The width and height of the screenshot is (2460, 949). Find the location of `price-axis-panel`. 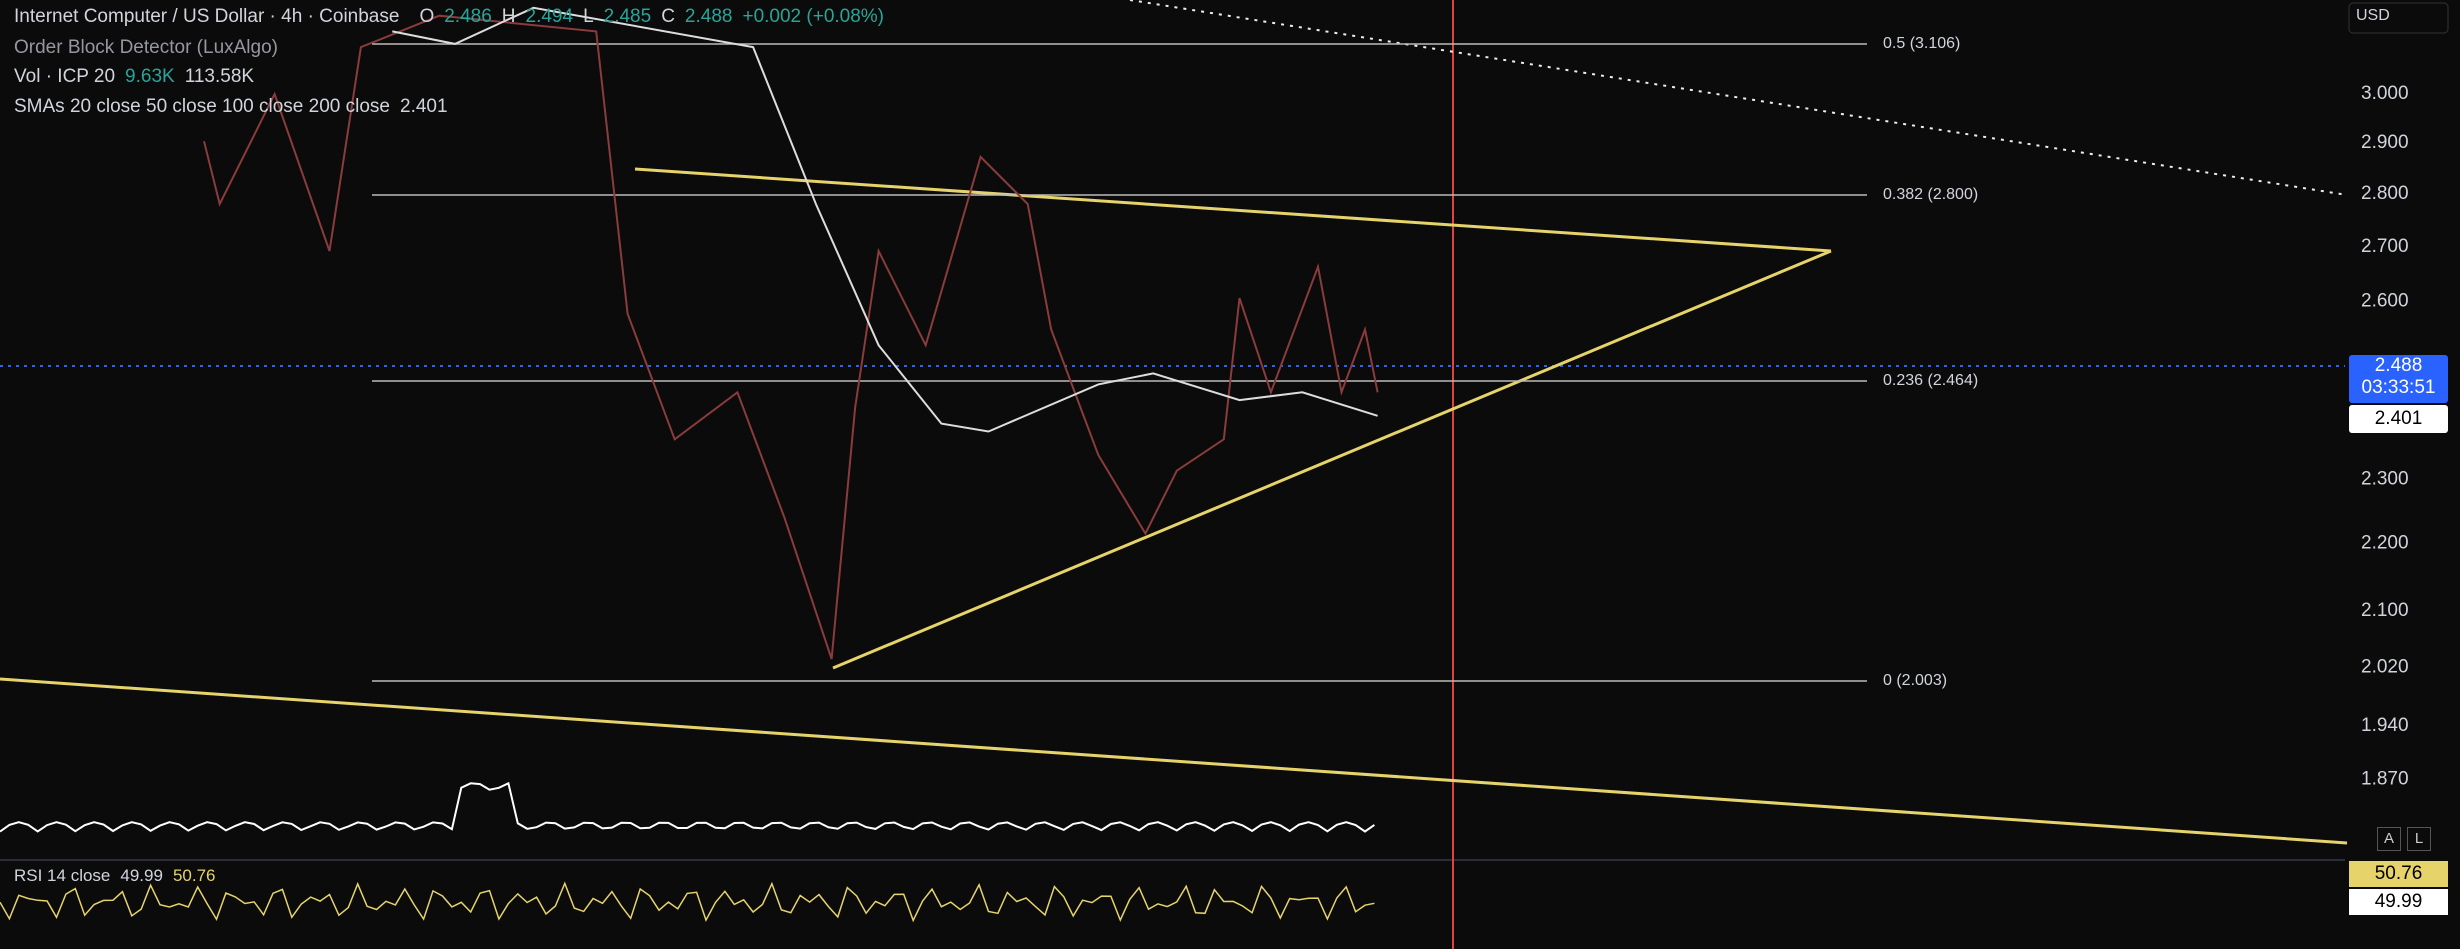

price-axis-panel is located at coordinates (2402, 474).